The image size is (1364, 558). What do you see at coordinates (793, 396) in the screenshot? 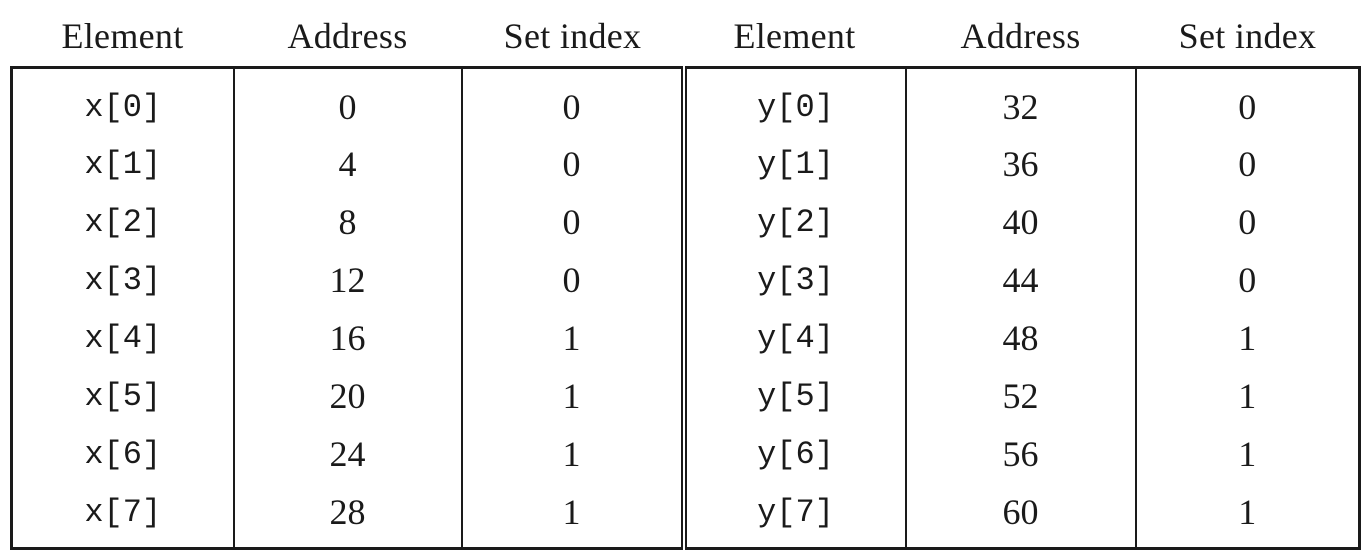
I see `y-element-cell: y[5]` at bounding box center [793, 396].